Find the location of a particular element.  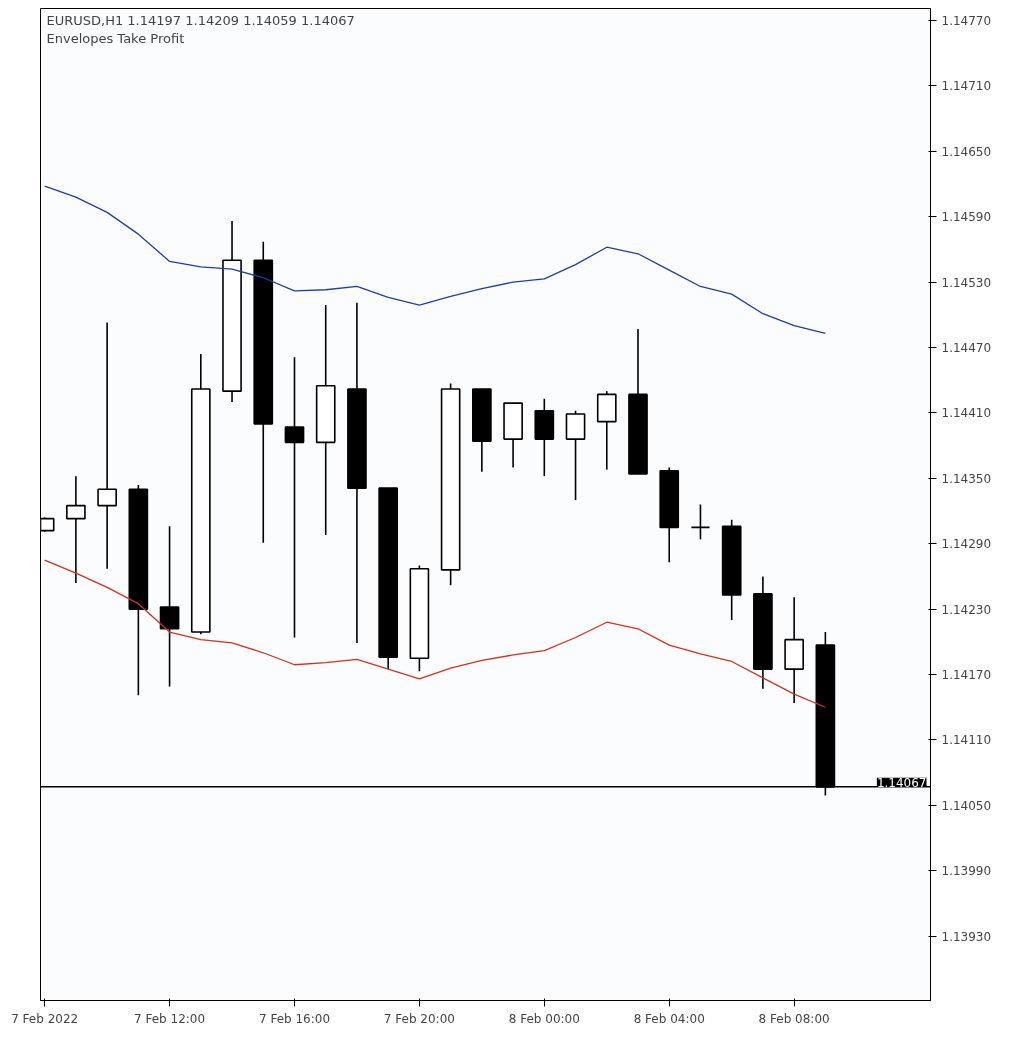

y-tick-label: 1.14770 is located at coordinates (966, 20).